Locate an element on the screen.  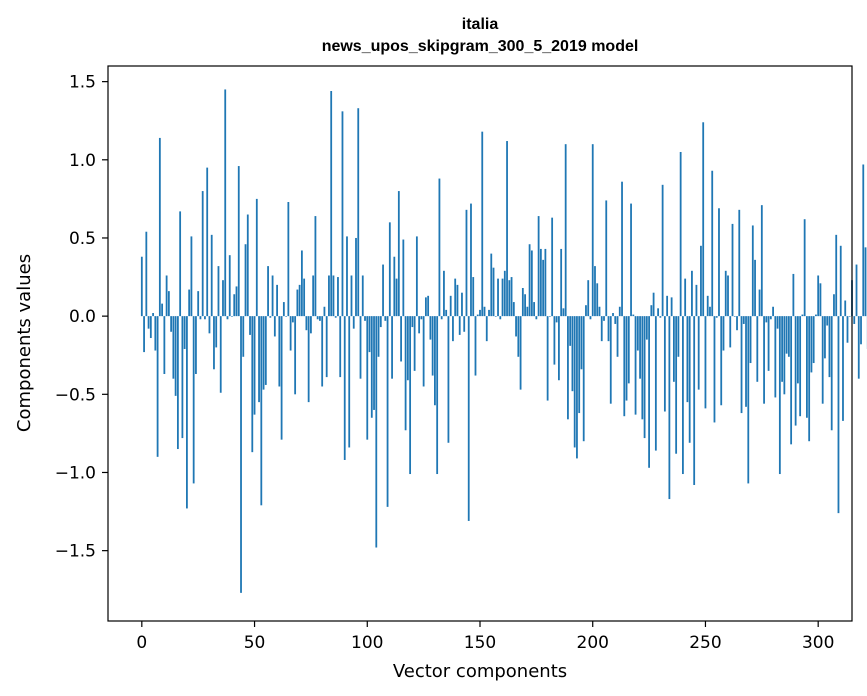
y-tick-label: 1.0 is located at coordinates (82, 161).